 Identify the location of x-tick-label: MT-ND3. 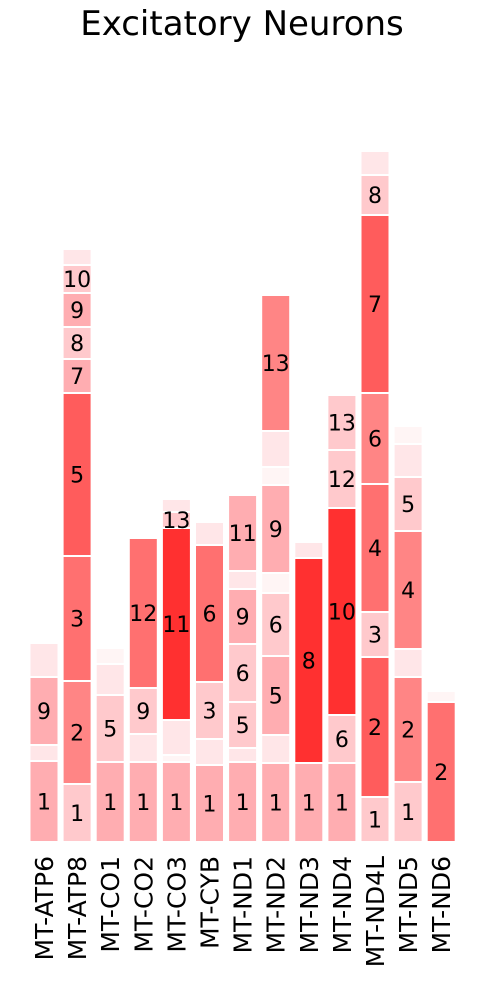
(309, 904).